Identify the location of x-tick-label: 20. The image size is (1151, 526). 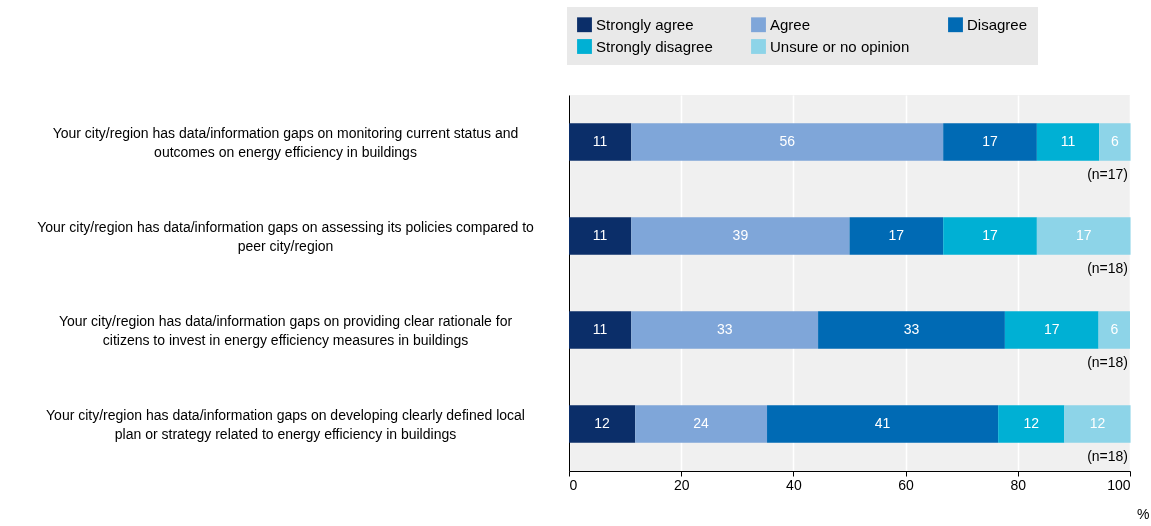
(681, 484).